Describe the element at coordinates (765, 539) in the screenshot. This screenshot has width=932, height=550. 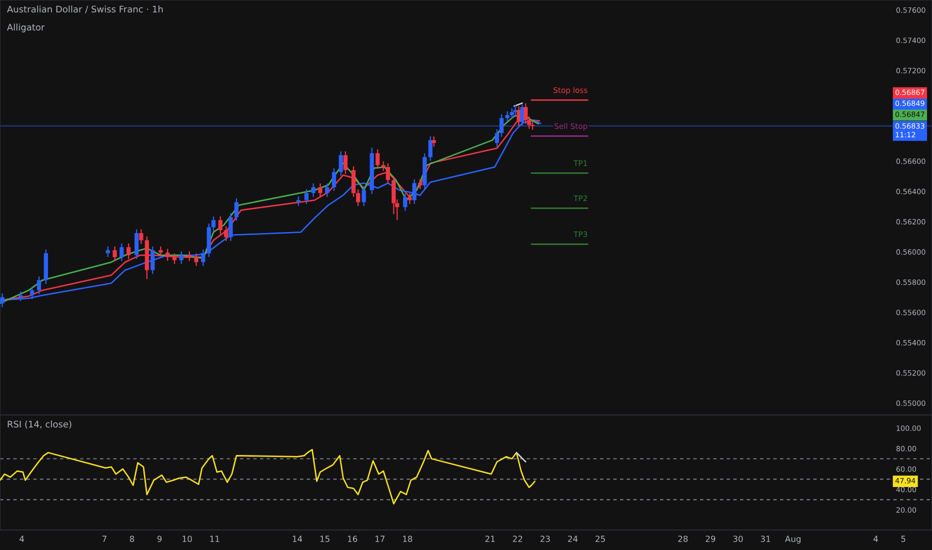
I see `x-tick-label: 31` at that location.